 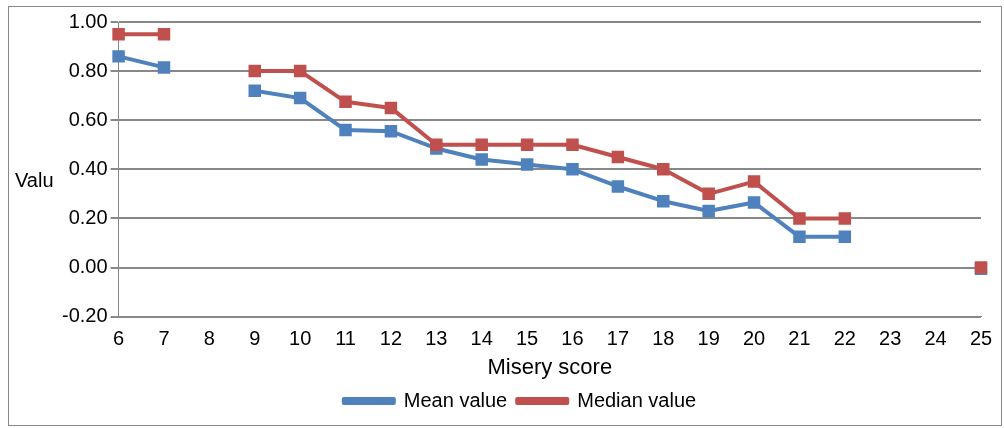 What do you see at coordinates (708, 338) in the screenshot?
I see `x-tick-label: 19` at bounding box center [708, 338].